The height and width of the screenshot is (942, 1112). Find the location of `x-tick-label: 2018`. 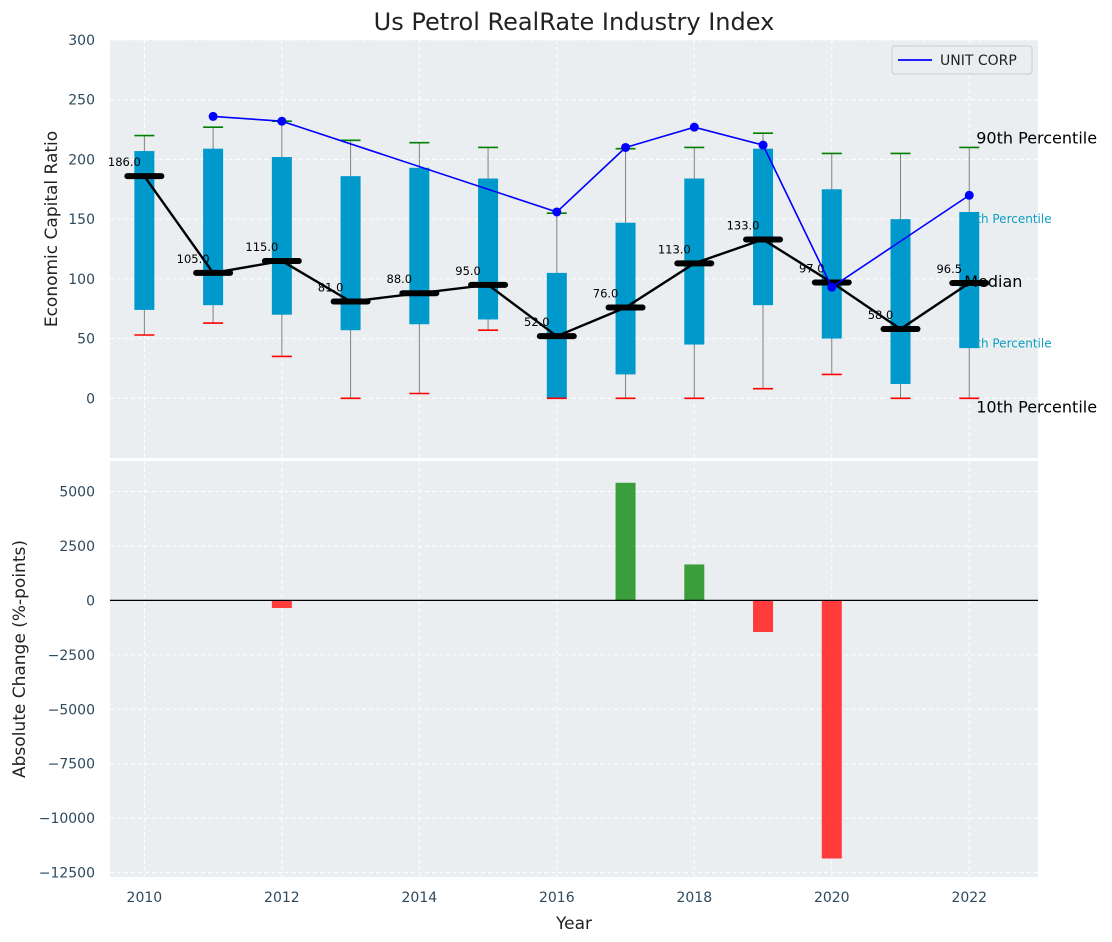

x-tick-label: 2018 is located at coordinates (694, 898).